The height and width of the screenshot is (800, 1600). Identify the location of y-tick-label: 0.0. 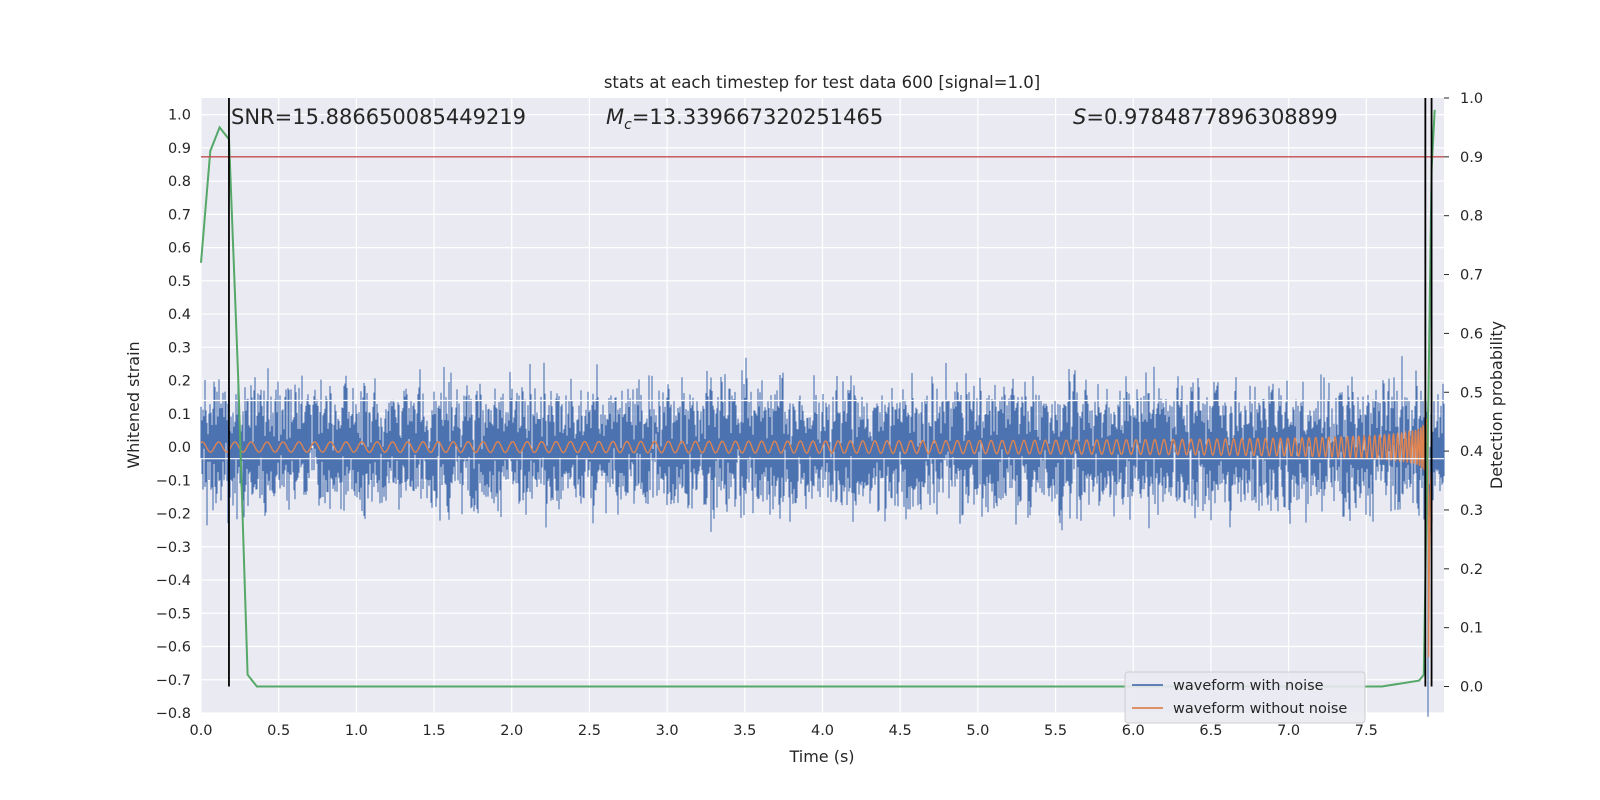
(179, 448).